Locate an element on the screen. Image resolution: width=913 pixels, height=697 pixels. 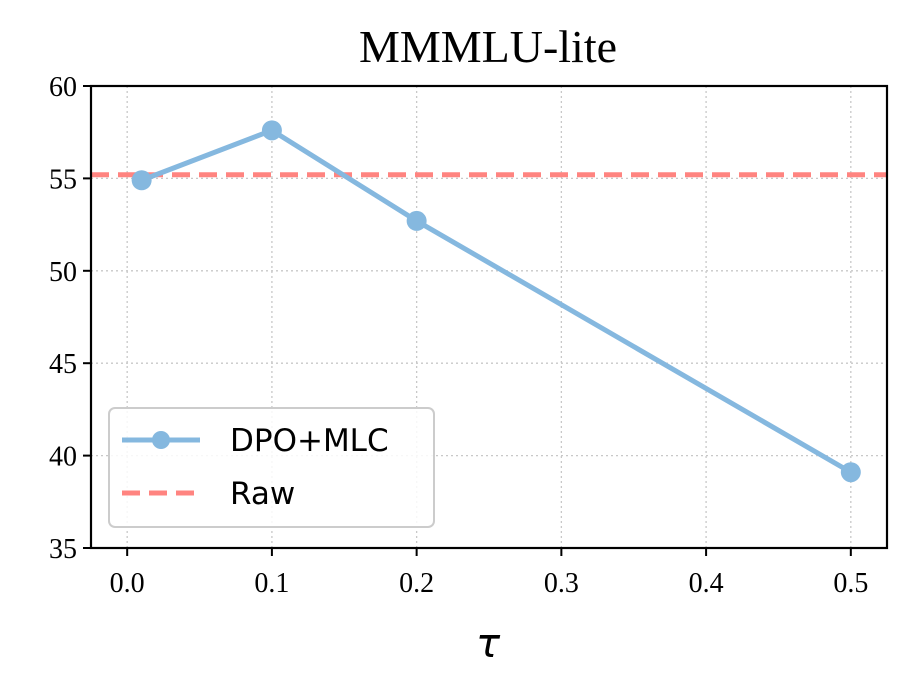
legend-dpo-mlc-label: DPO+MLC is located at coordinates (309, 441).